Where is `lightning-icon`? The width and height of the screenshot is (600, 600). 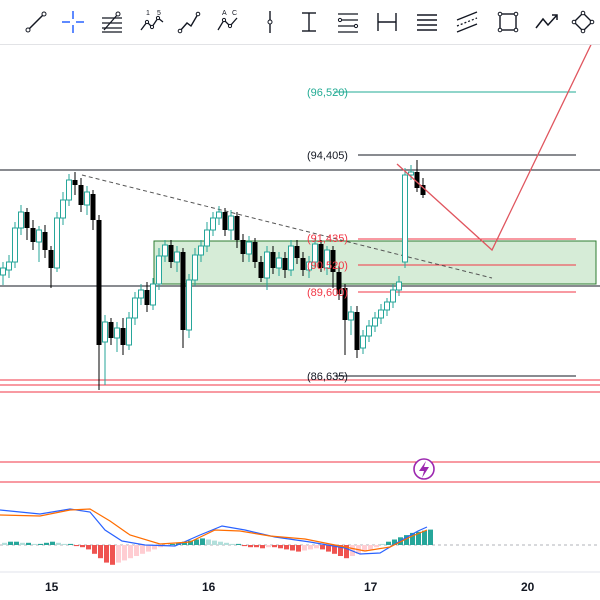 lightning-icon is located at coordinates (424, 469).